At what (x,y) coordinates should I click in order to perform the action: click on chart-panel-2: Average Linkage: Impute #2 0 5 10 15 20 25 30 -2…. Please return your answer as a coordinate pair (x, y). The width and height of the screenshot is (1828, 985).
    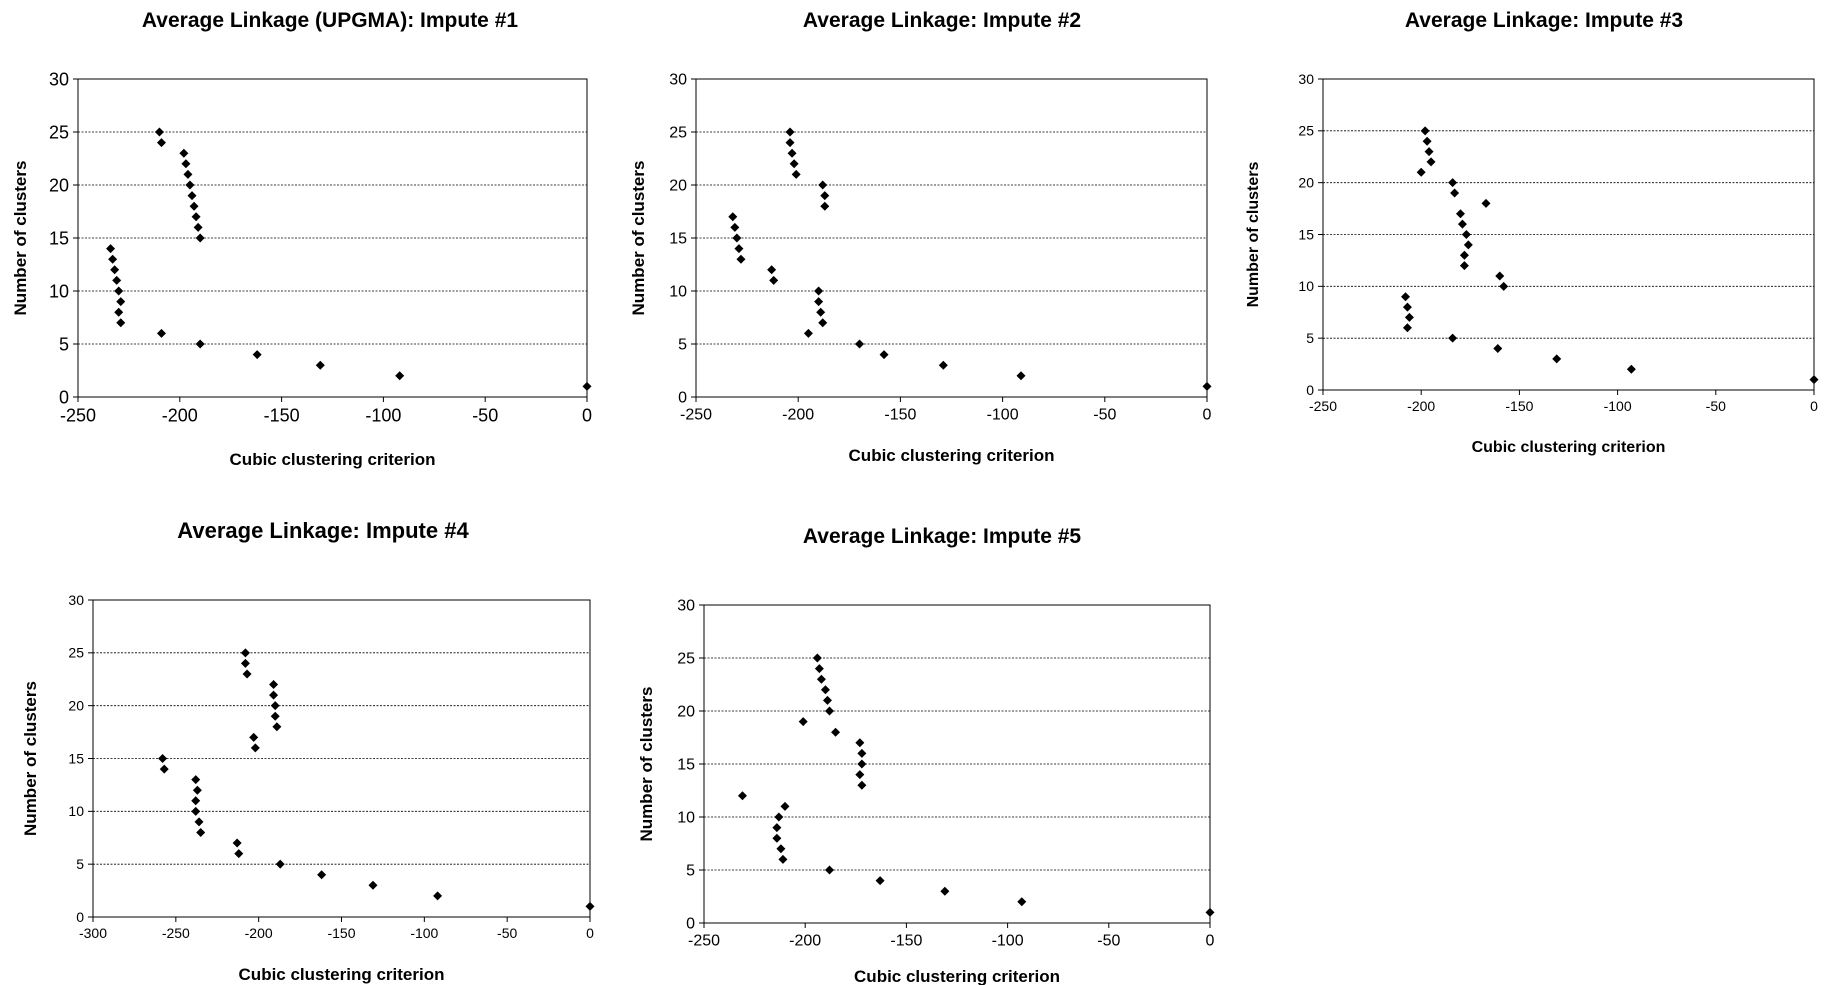
    Looking at the image, I should click on (920, 237).